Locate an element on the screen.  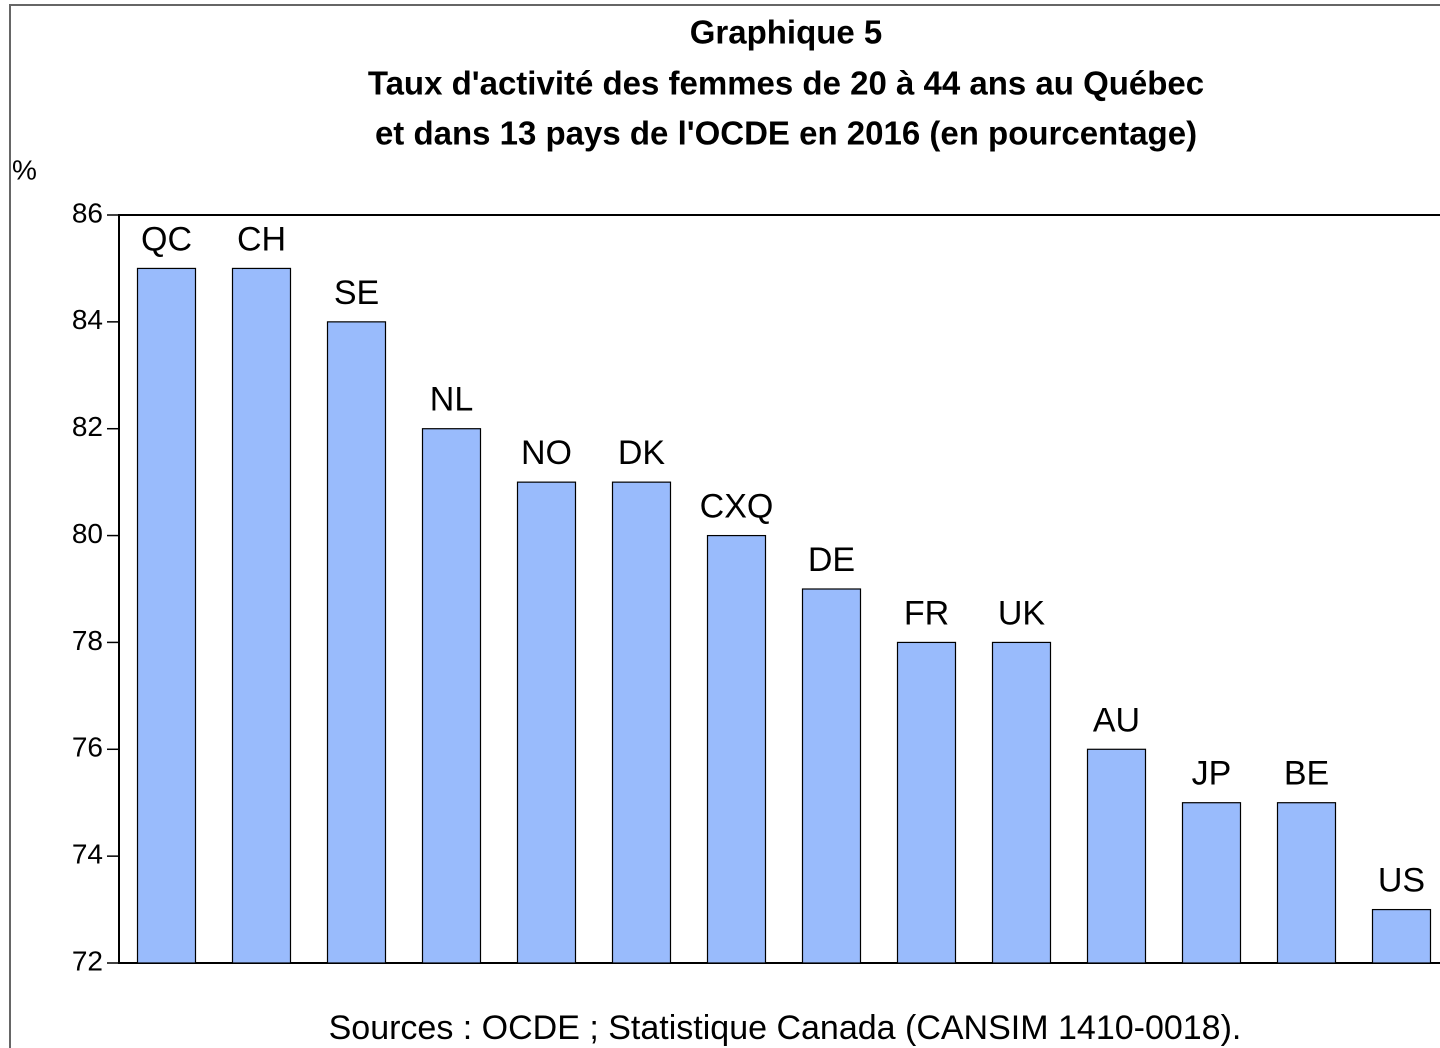
y-tick-label: 80 is located at coordinates (87, 533).